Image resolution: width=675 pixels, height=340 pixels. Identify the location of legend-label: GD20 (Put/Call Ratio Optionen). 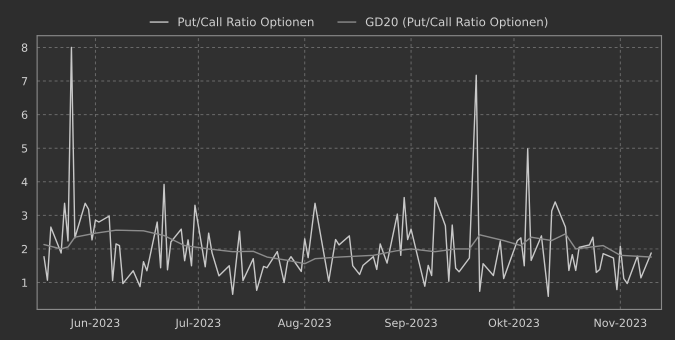
(457, 23).